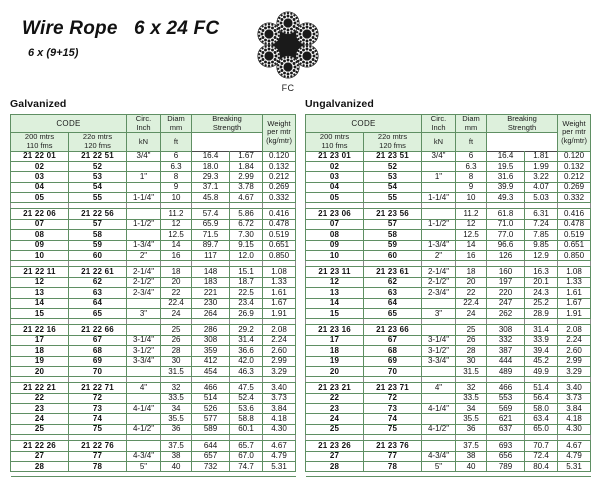 The height and width of the screenshot is (477, 600). I want to click on col-header-ft: ft, so click(471, 142).